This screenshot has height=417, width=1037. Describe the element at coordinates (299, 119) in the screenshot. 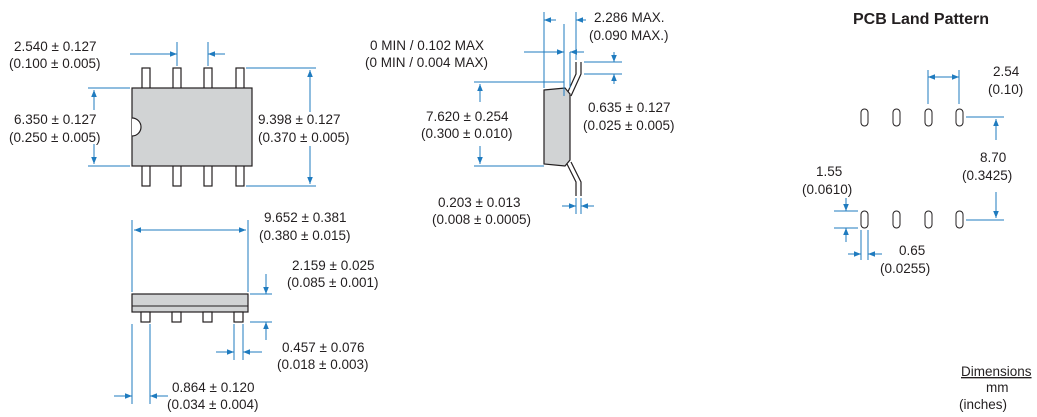

I see `overall-width-mm: 9.398 ± 0.127` at that location.